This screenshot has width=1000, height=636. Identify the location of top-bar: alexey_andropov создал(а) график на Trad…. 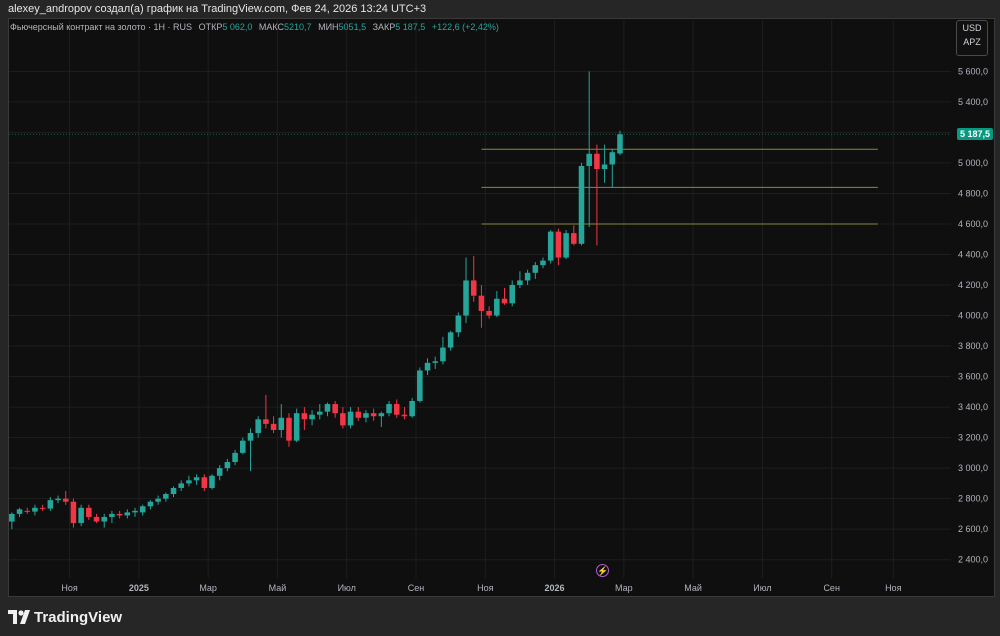
(500, 9).